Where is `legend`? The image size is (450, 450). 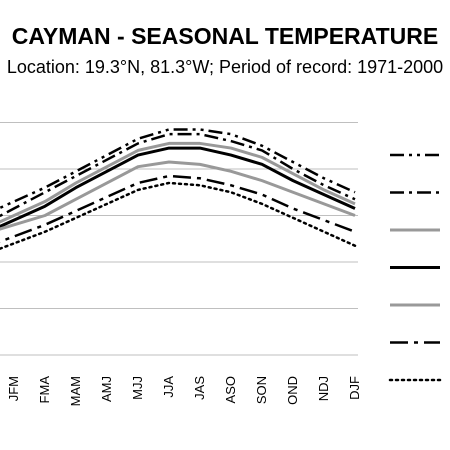 legend is located at coordinates (415, 267).